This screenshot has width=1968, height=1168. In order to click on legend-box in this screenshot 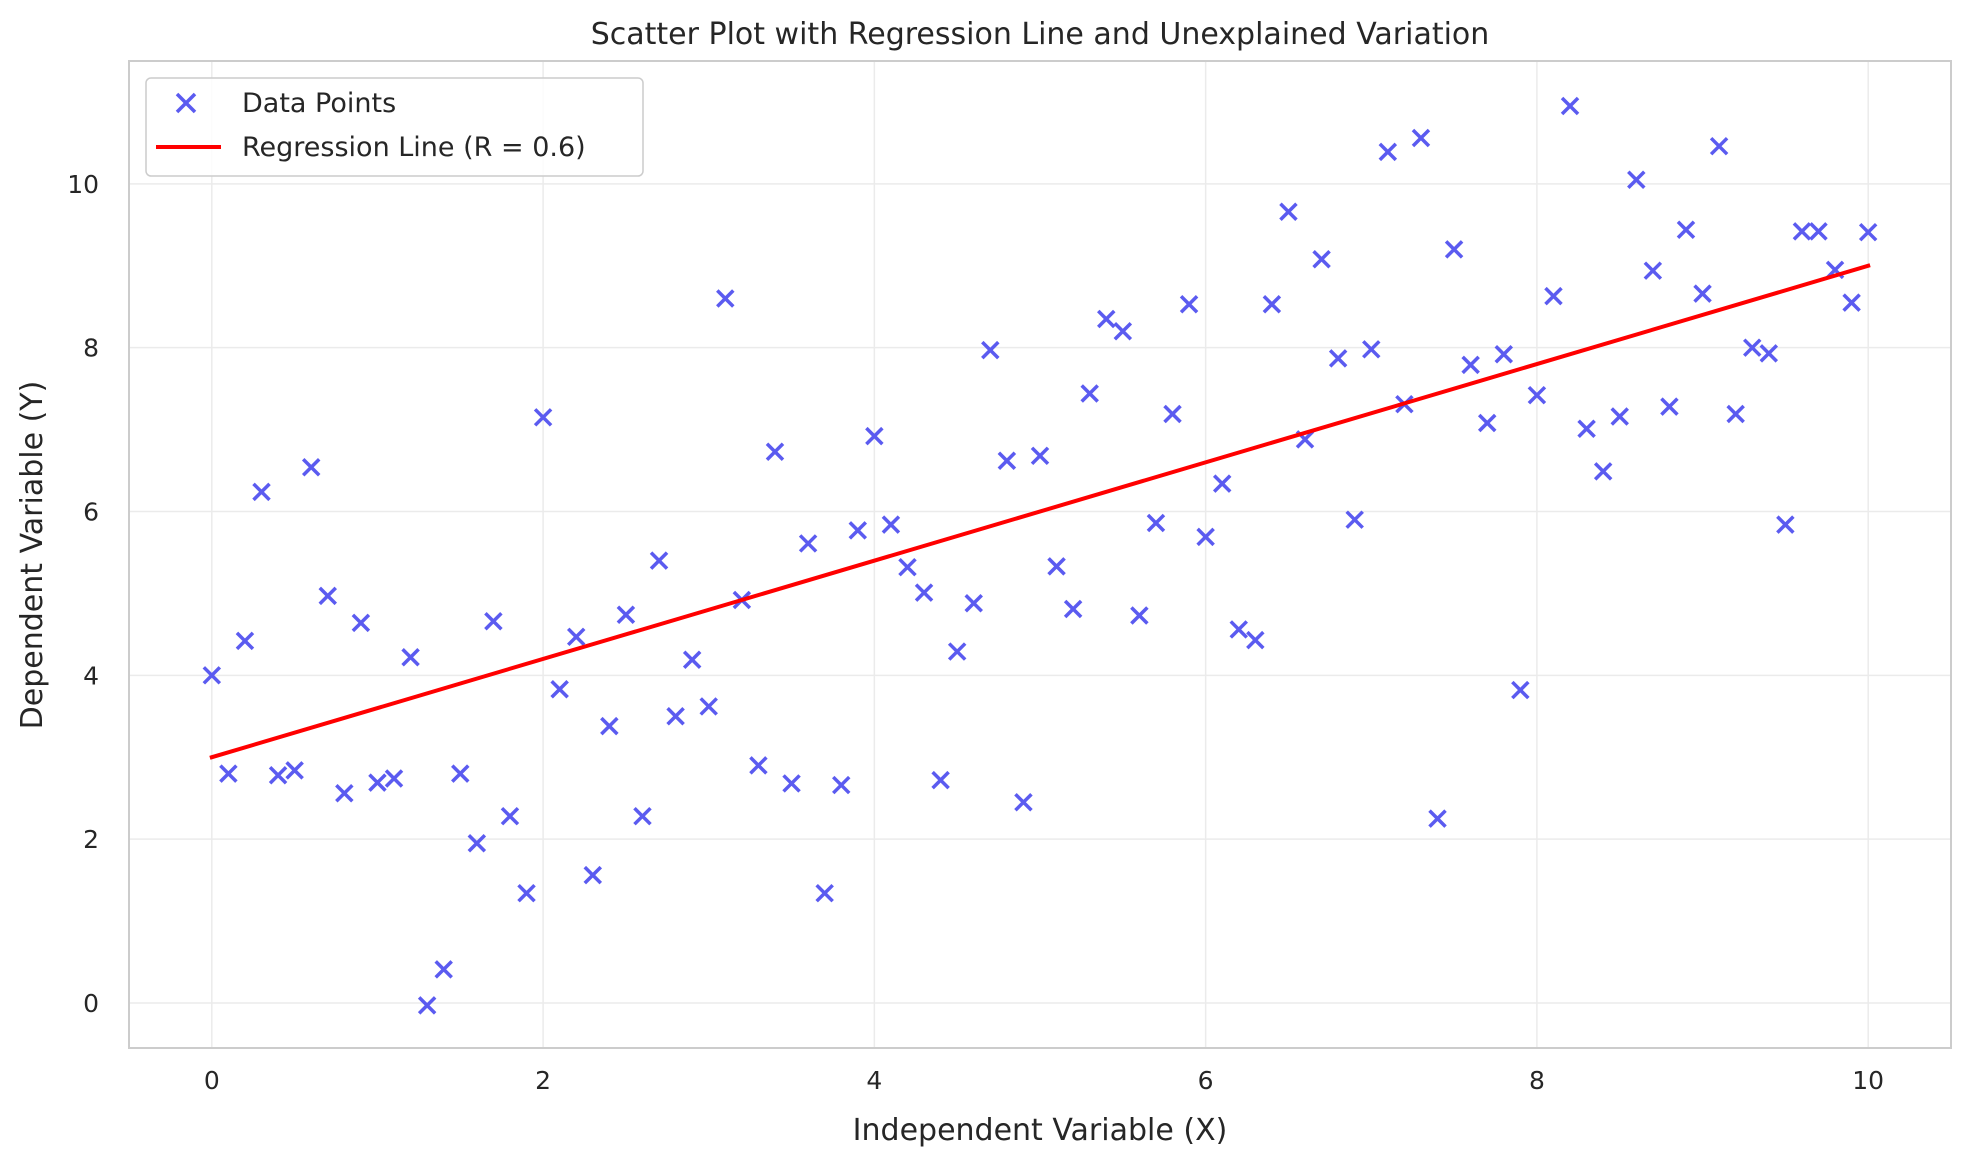, I will do `click(394, 127)`.